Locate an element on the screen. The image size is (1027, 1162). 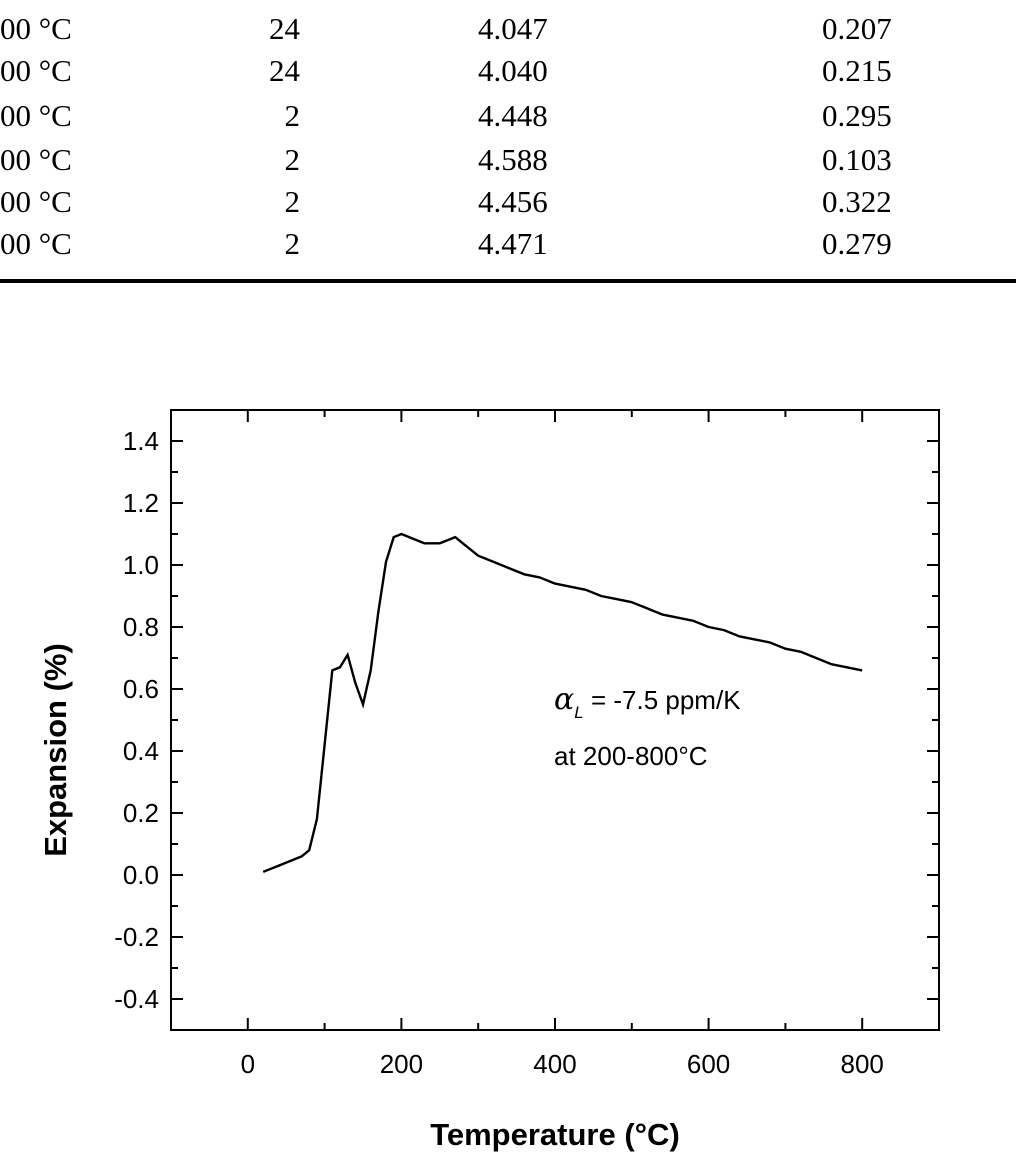
alpha-subscript: L is located at coordinates (578, 712).